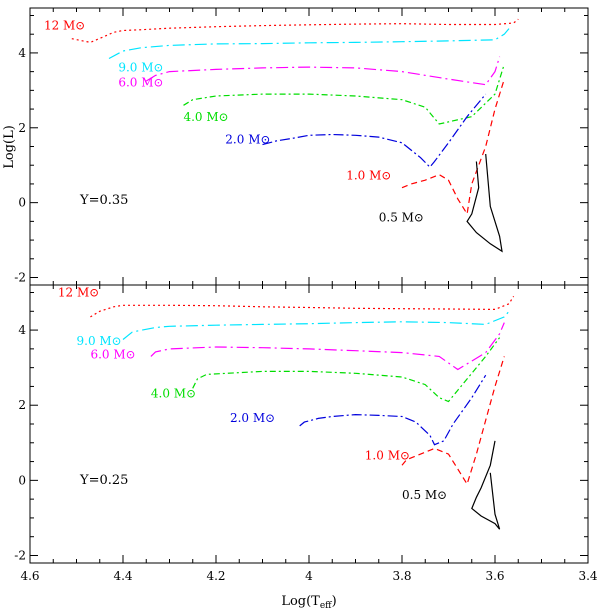 The image size is (600, 610). I want to click on x-tick-label: 4.4, so click(122, 576).